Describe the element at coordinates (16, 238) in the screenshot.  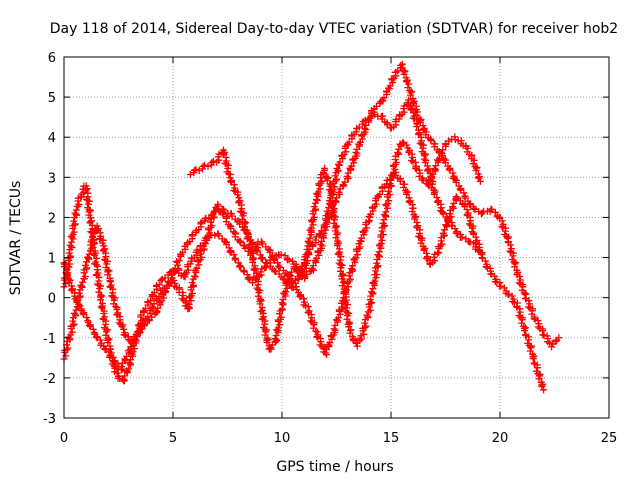
I see `y-axis-label: SDTVAR / TECUs` at that location.